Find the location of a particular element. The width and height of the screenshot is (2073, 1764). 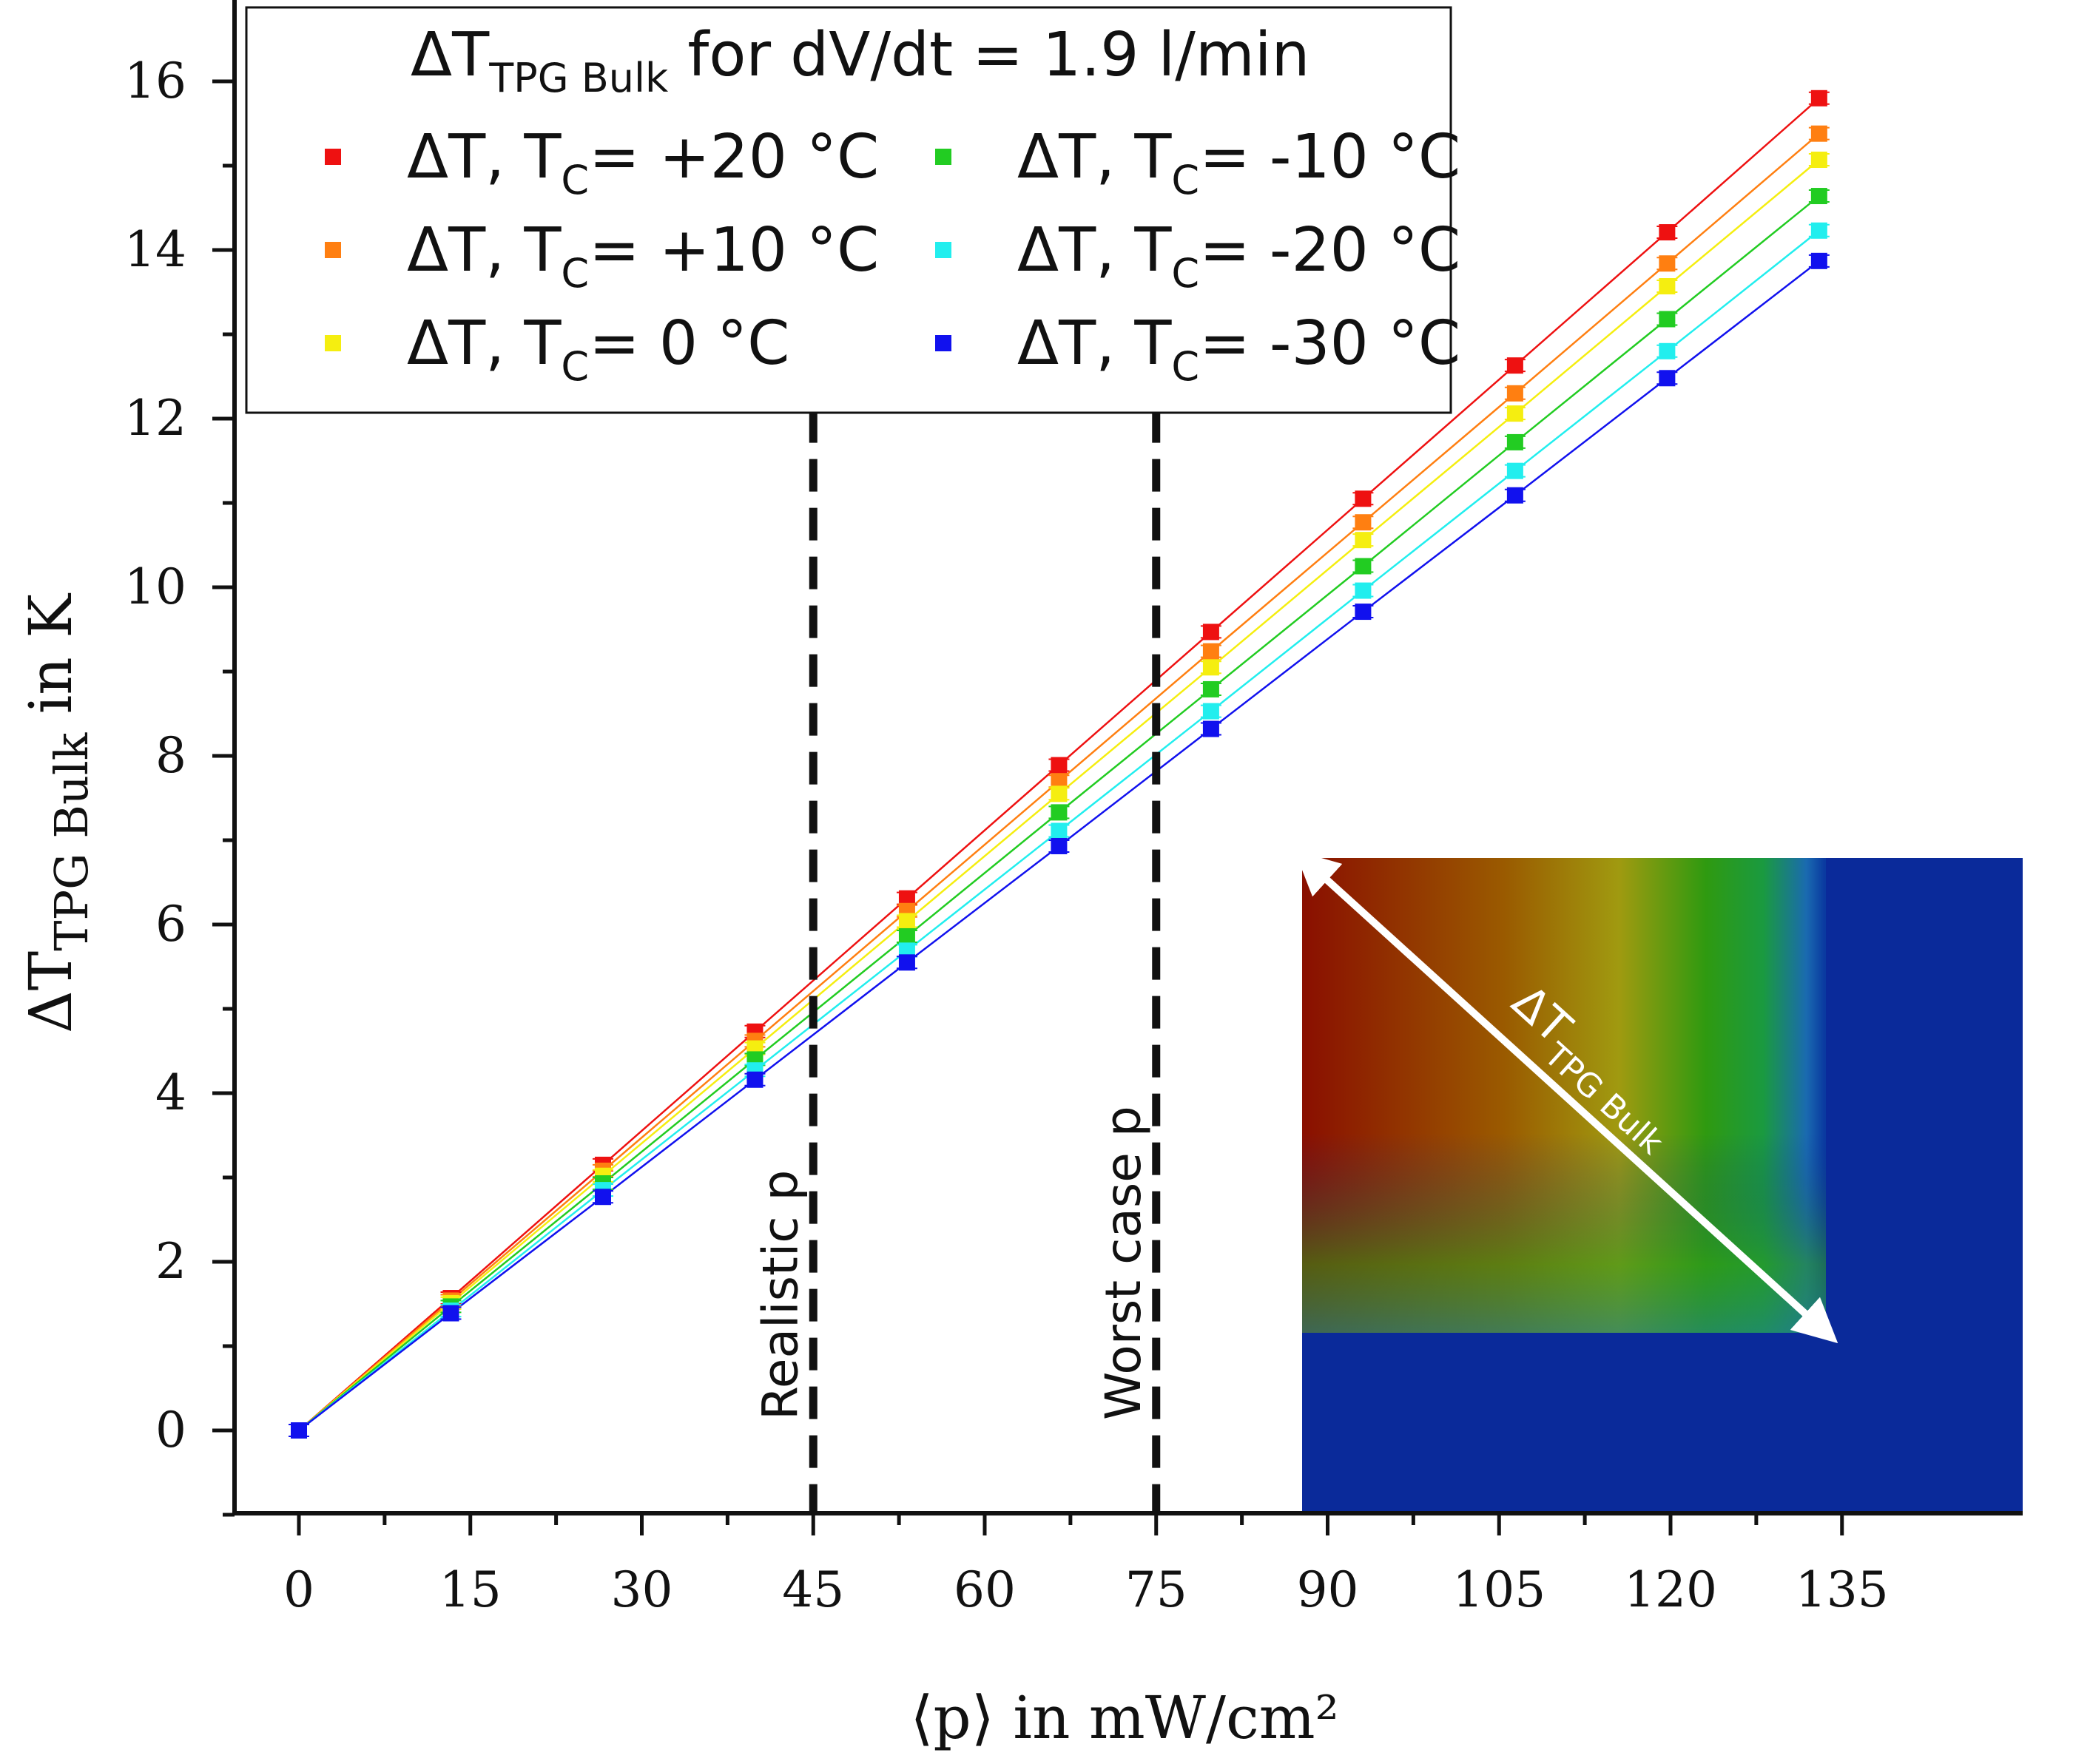

reference-lines: Realistic p Worst case p is located at coordinates (956, 961).